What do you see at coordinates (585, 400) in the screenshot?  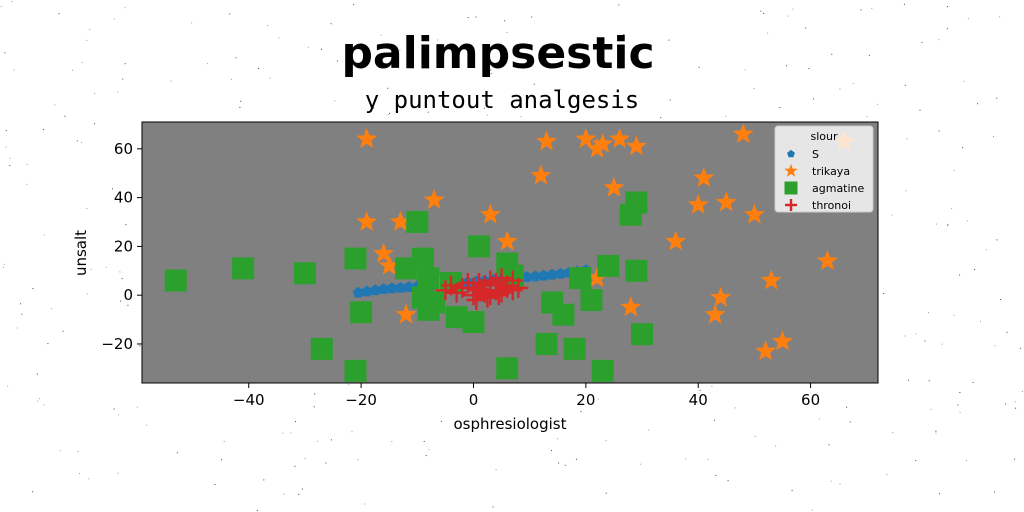 I see `x-tick-label: 20` at bounding box center [585, 400].